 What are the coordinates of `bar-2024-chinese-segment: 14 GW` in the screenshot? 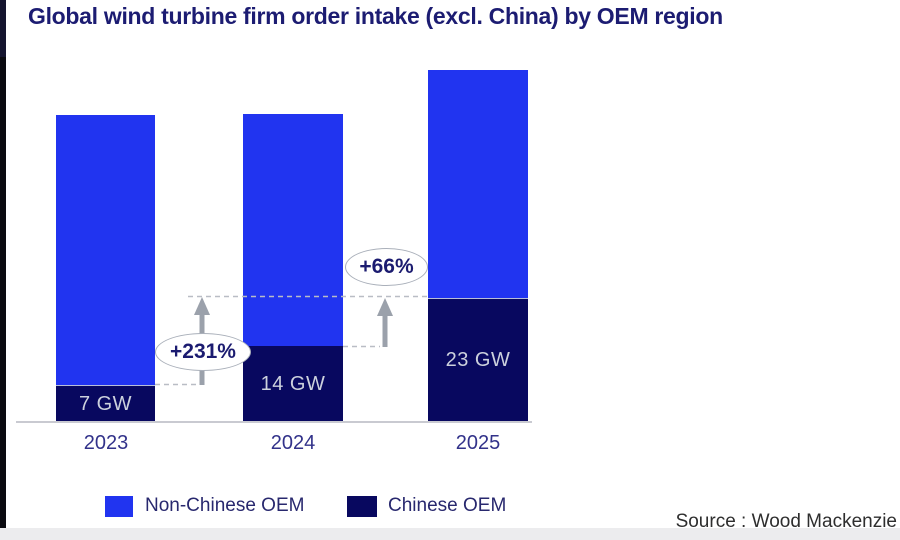 It's located at (293, 384).